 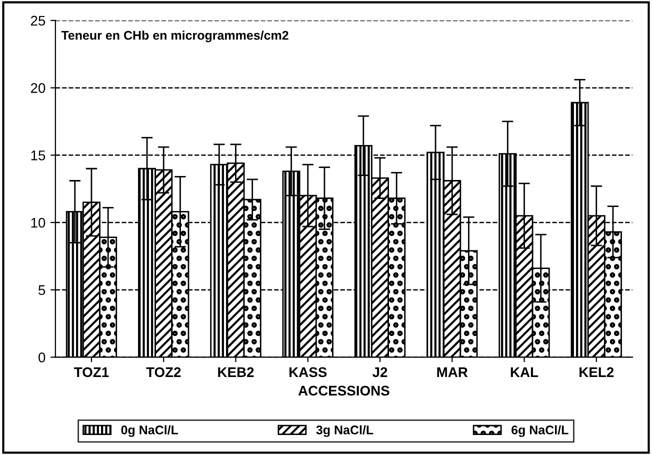 I want to click on y-tick-label: 15, so click(x=38, y=155).